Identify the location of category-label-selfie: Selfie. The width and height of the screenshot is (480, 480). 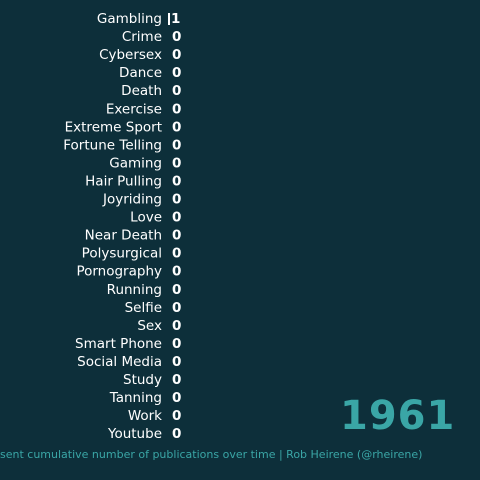
(143, 308).